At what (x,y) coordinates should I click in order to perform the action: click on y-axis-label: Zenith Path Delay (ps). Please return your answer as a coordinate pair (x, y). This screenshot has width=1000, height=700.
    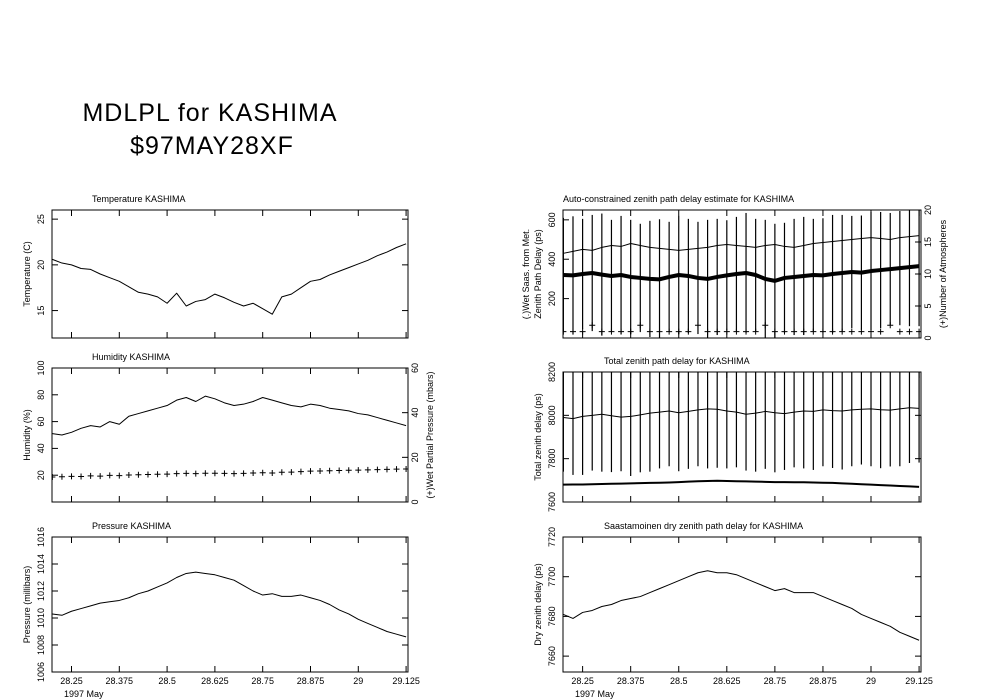
    Looking at the image, I should click on (538, 274).